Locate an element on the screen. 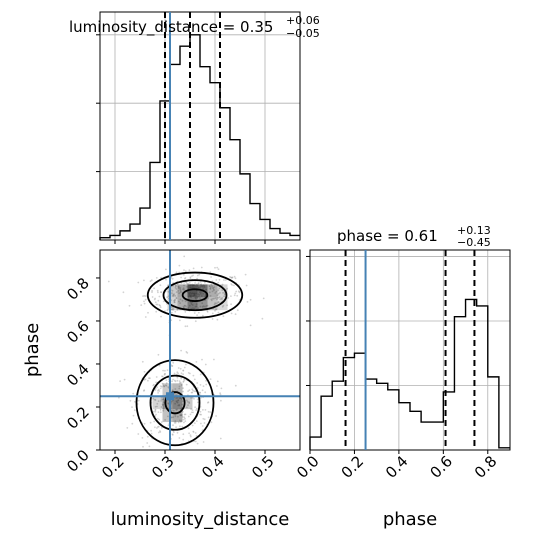 The width and height of the screenshot is (550, 550). joint-xtick-label-2: 0.4 is located at coordinates (213, 467).